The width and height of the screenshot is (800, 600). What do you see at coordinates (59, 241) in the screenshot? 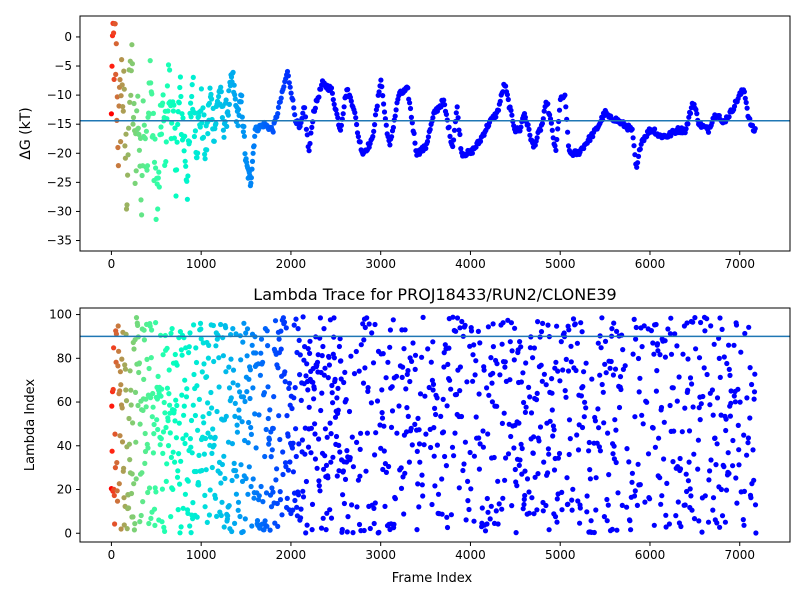
I see `y-tick-label: −35` at bounding box center [59, 241].